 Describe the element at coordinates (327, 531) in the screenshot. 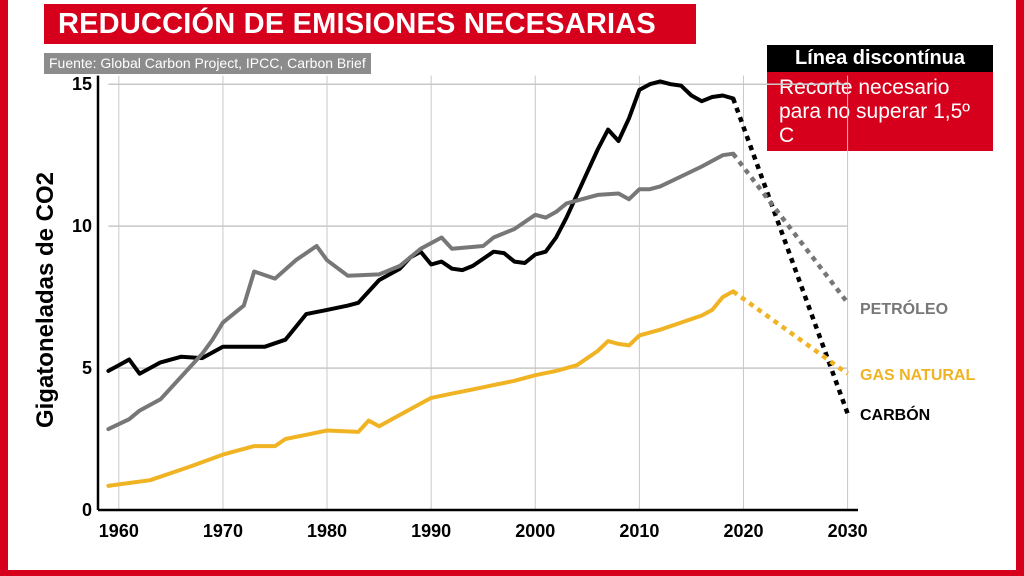

I see `x-tick-label-1980: 1980` at that location.